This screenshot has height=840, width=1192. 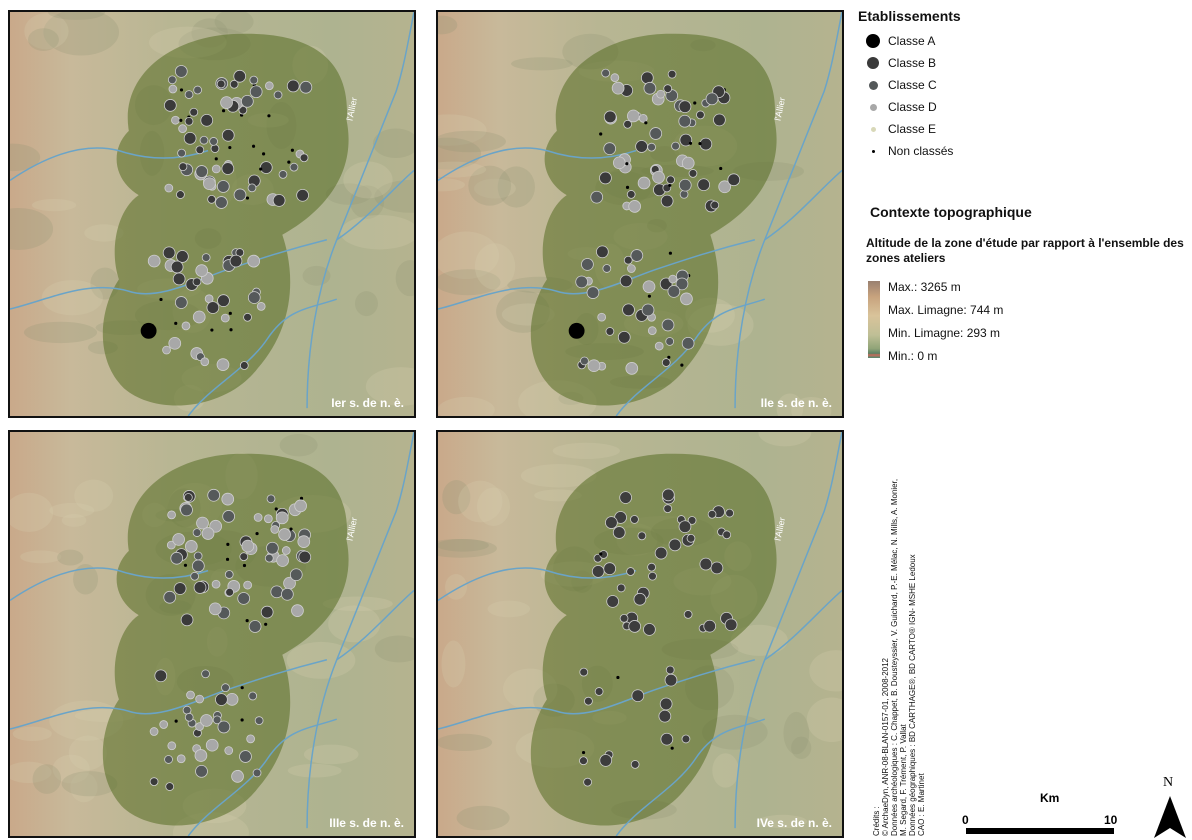 I want to click on ramp-max: Max.: 3265 m, so click(x=924, y=287).